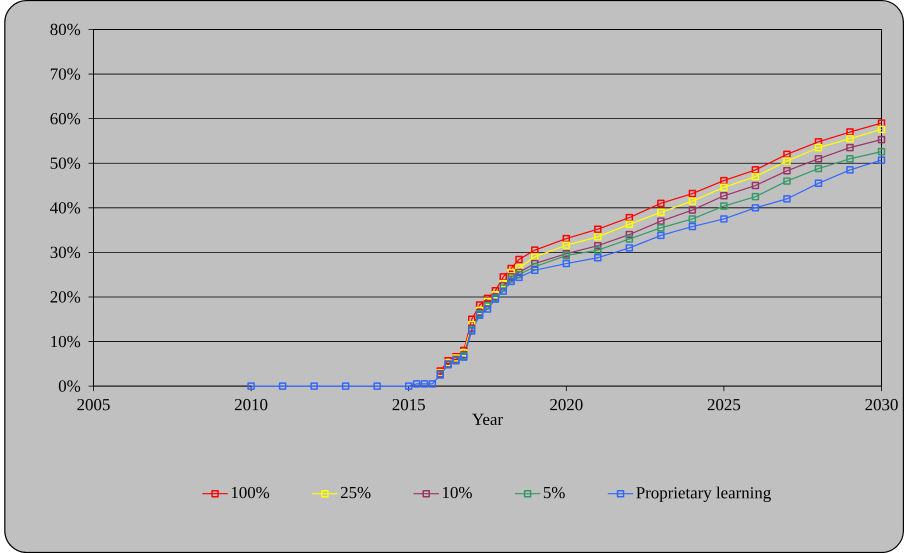  I want to click on y-tick-label: 20%, so click(65, 297).